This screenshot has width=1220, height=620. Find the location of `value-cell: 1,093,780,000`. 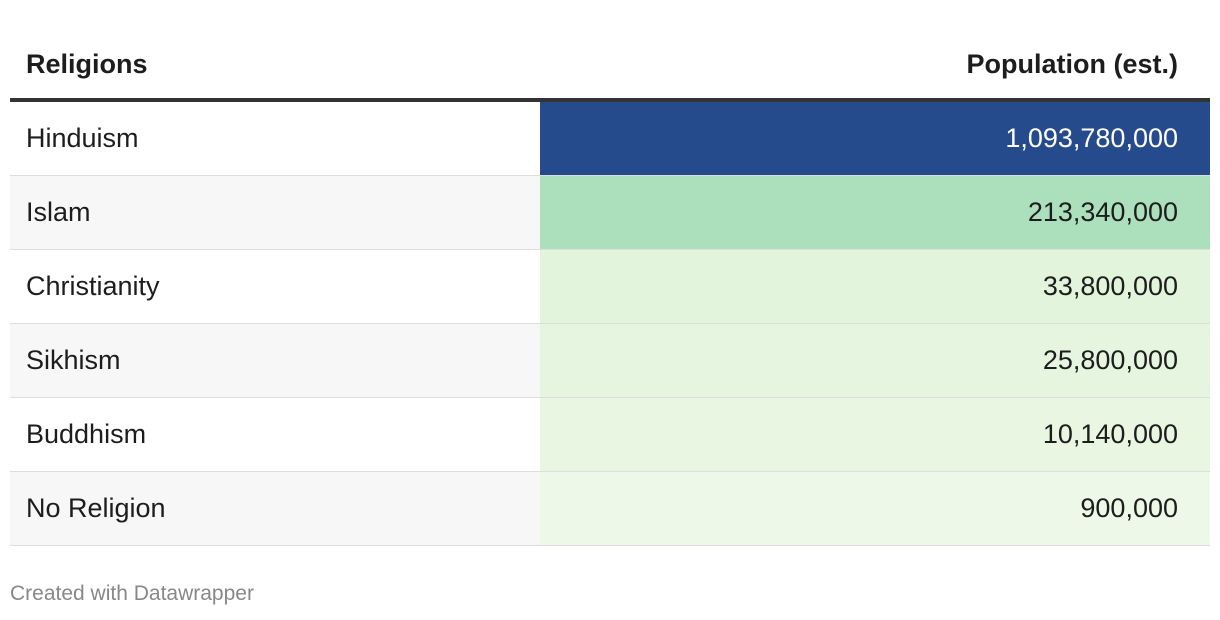

value-cell: 1,093,780,000 is located at coordinates (875, 138).